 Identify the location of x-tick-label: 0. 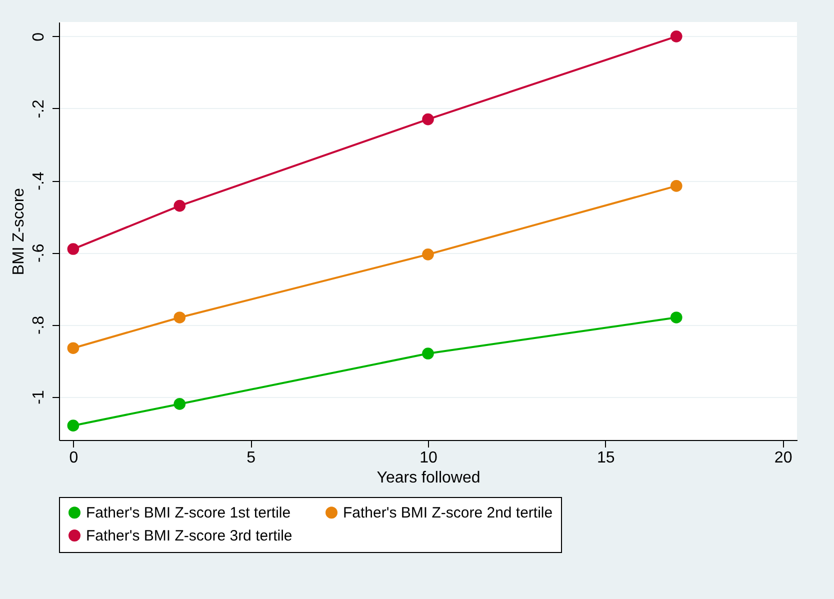
(73, 458).